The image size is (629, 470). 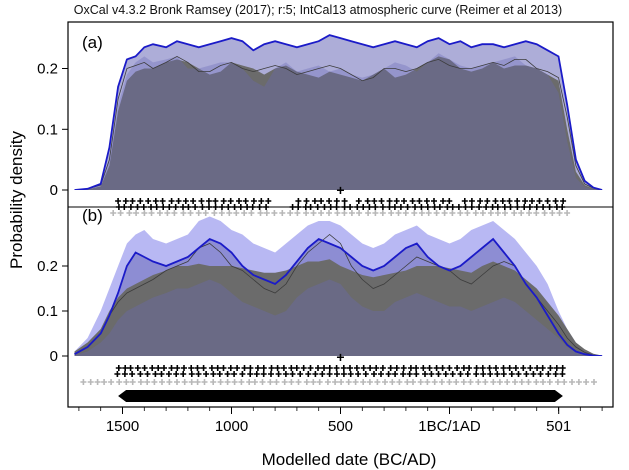 I want to click on baseline-gap, so click(x=340, y=358).